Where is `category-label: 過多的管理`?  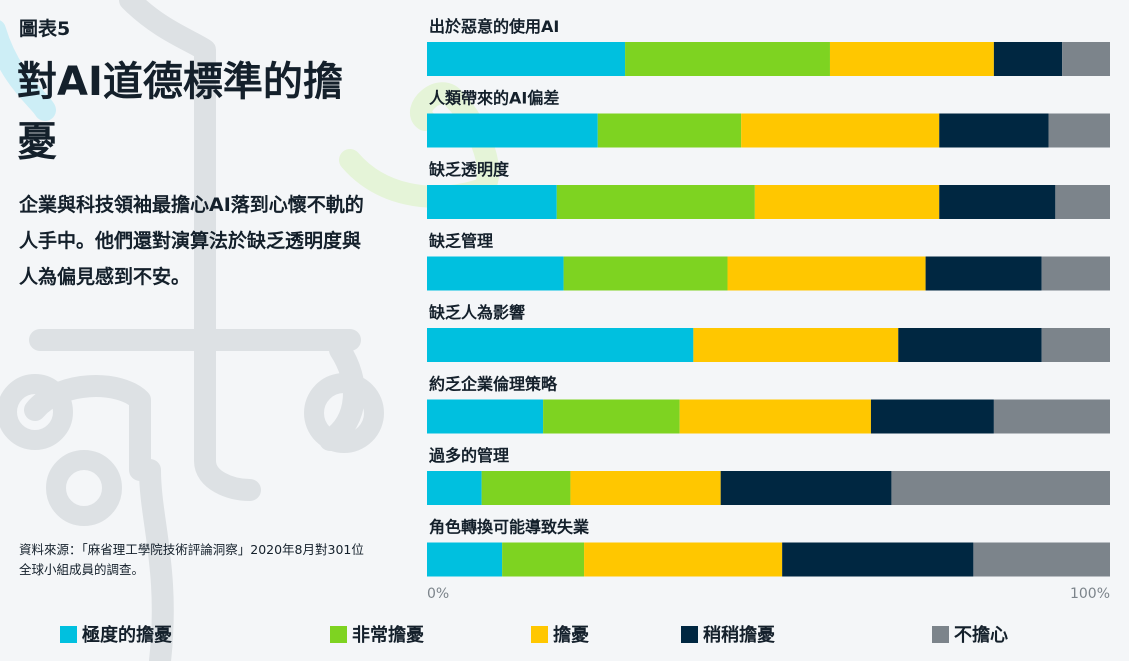
category-label: 過多的管理 is located at coordinates (468, 455).